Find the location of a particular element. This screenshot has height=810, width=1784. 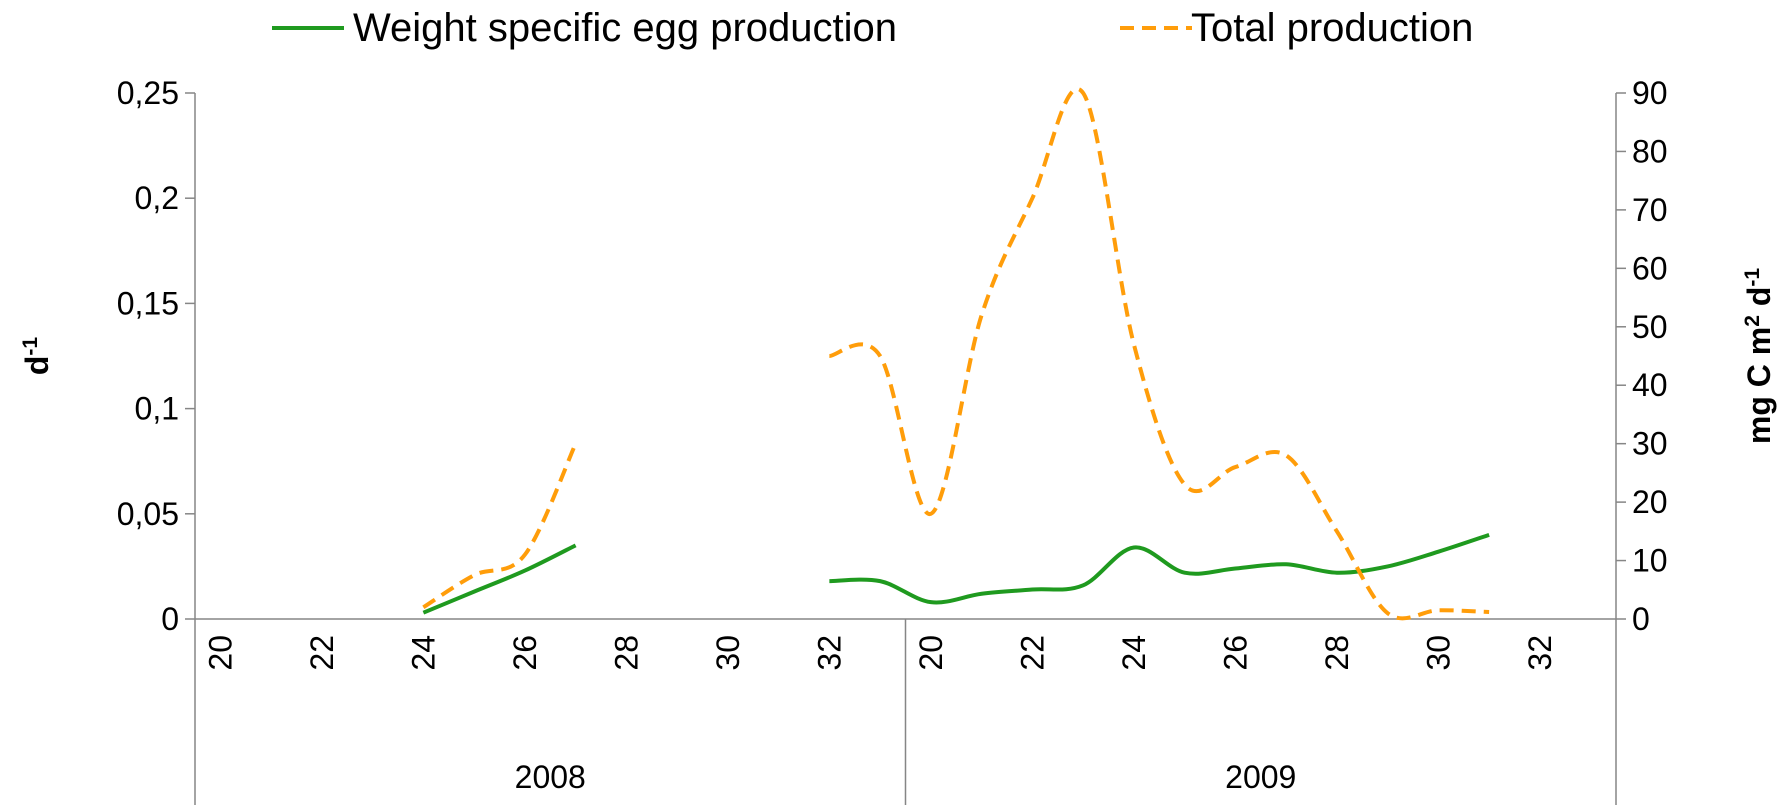

y2-tick-label: 0 is located at coordinates (1641, 619).